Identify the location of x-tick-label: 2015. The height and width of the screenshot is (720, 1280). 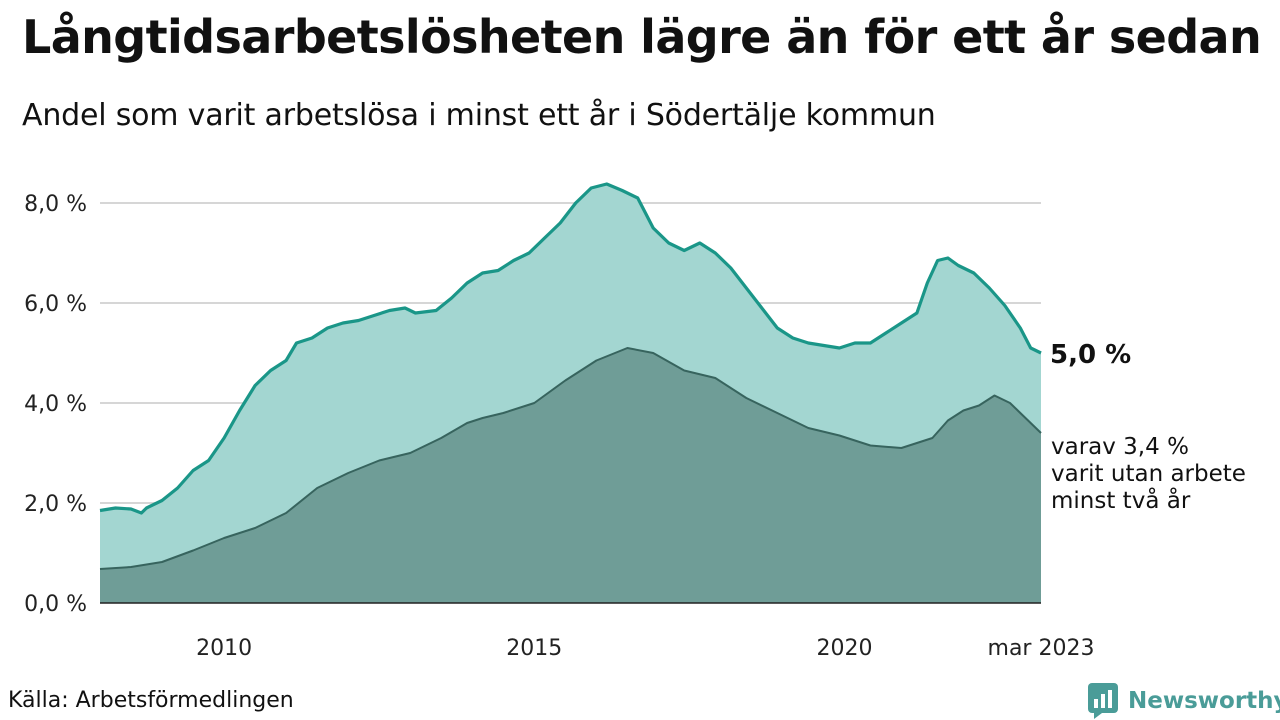
(534, 648).